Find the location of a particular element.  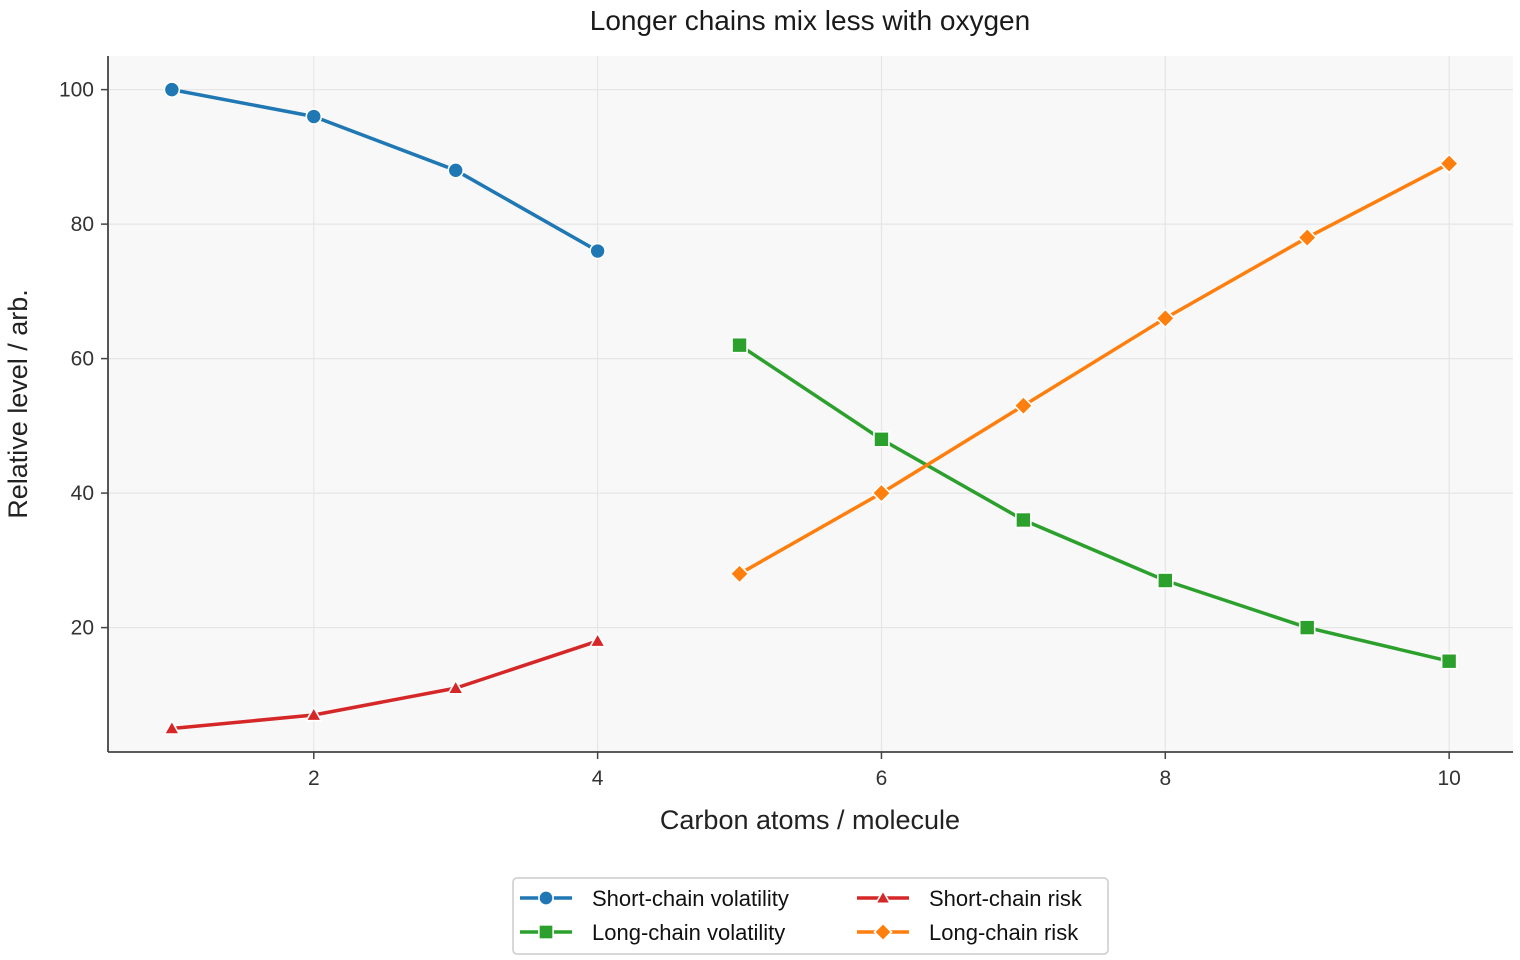

legend-label: Short-chain risk is located at coordinates (1006, 898).